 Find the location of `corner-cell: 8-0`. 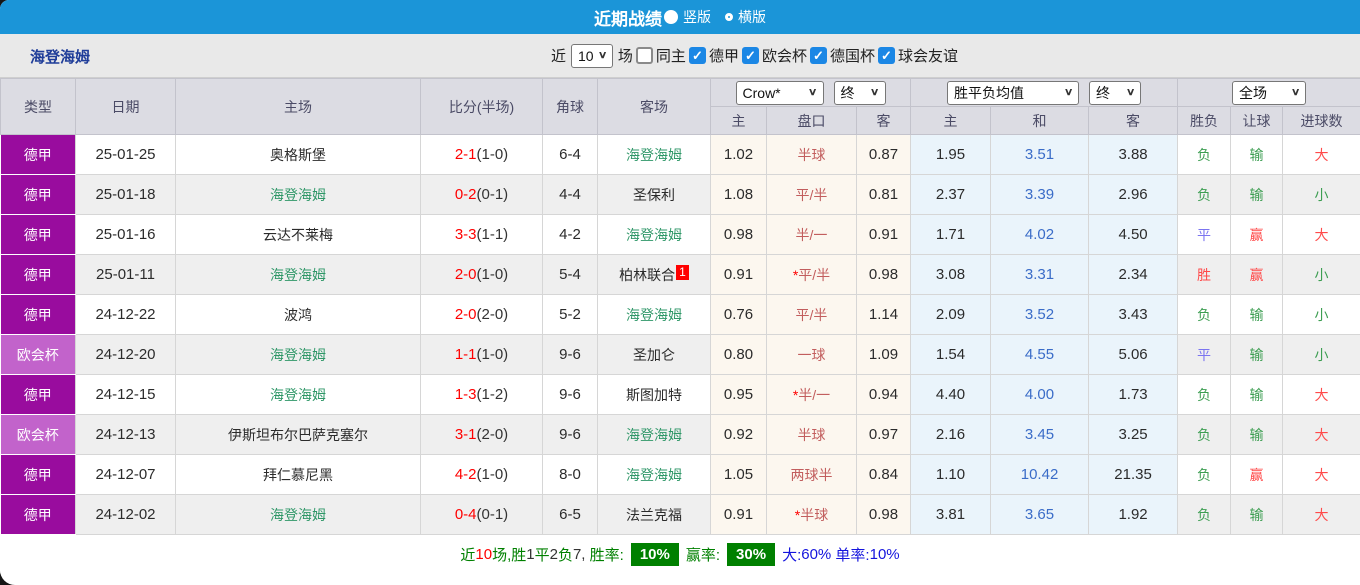

corner-cell: 8-0 is located at coordinates (570, 474).